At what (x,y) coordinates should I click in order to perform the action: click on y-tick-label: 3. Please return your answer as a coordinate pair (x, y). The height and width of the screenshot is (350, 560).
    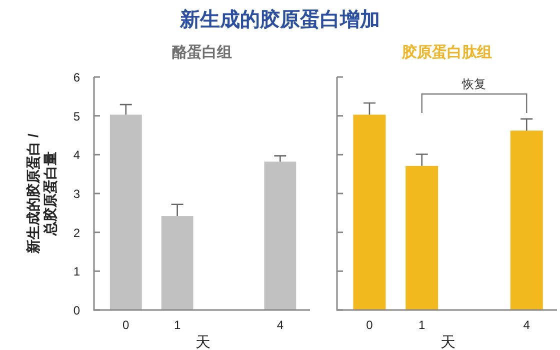
    Looking at the image, I should click on (76, 194).